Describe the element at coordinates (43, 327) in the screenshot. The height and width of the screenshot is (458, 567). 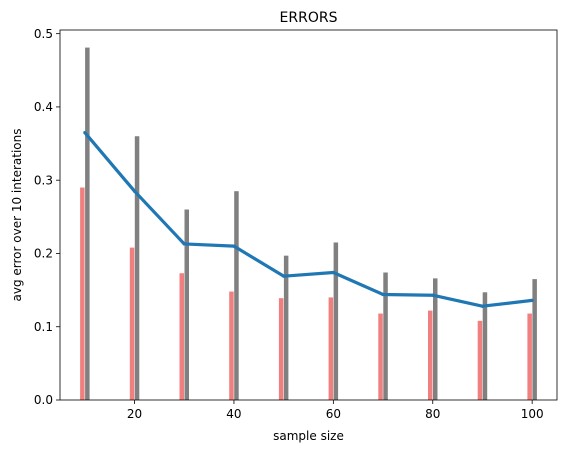
I see `y-tick-label: 0.1` at that location.